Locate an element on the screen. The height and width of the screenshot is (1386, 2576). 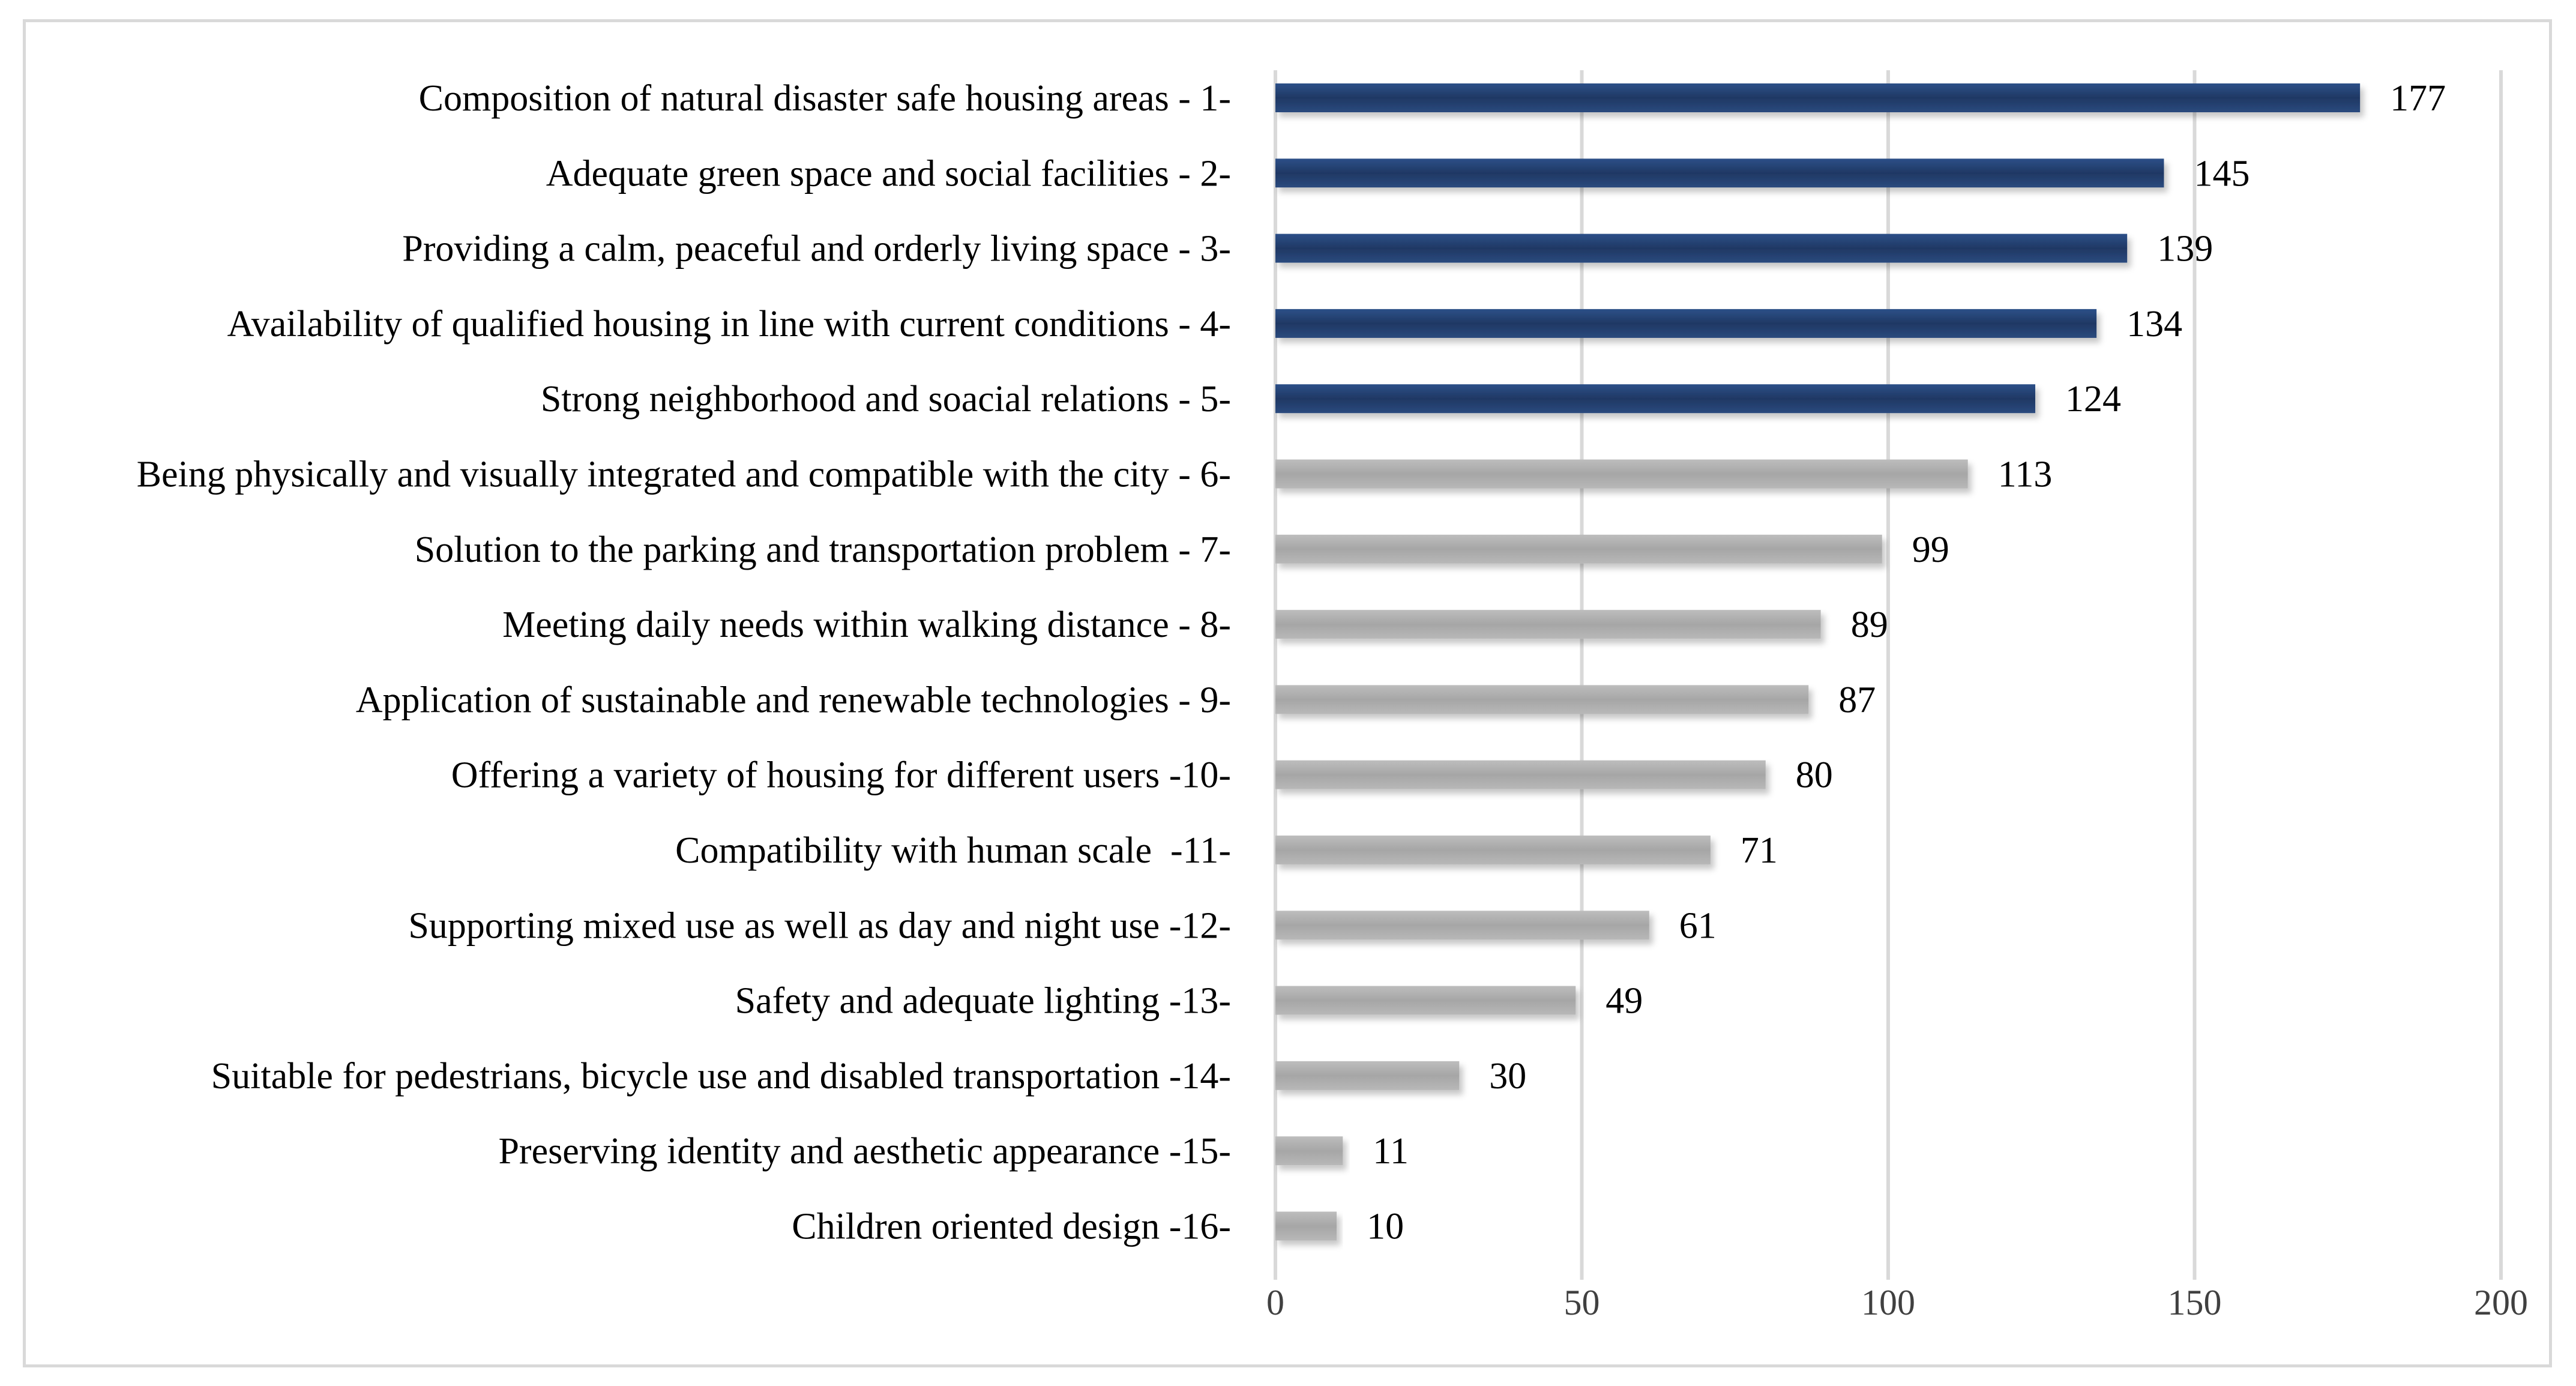
value-label: 87 is located at coordinates (1857, 699).